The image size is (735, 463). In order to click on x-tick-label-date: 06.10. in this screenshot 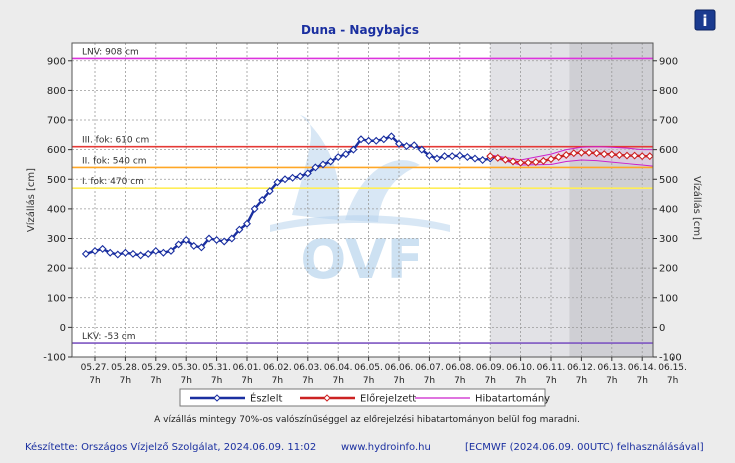, I will do `click(520, 368)`.